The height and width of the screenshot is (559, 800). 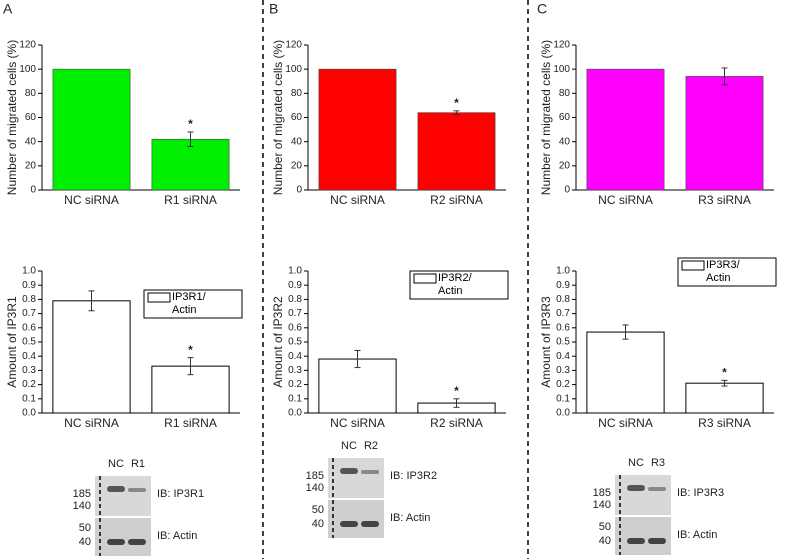 I want to click on x-tick-label: R2 siRNA, so click(x=456, y=200).